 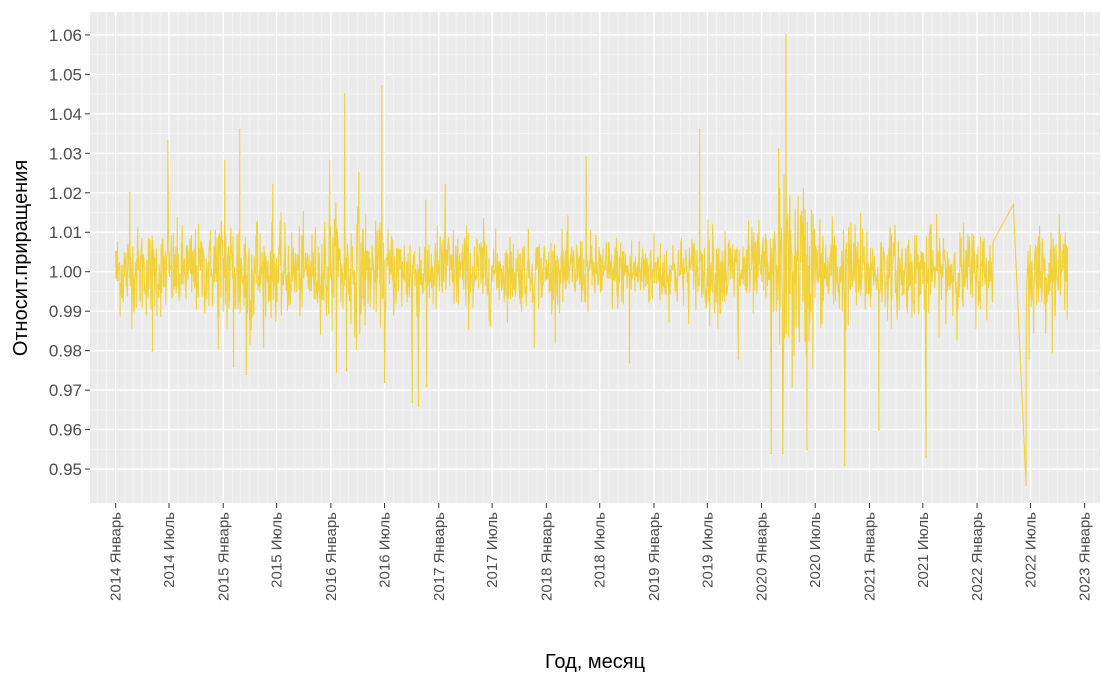 What do you see at coordinates (331, 556) in the screenshot?
I see `x-tick-label: 2016 Январь` at bounding box center [331, 556].